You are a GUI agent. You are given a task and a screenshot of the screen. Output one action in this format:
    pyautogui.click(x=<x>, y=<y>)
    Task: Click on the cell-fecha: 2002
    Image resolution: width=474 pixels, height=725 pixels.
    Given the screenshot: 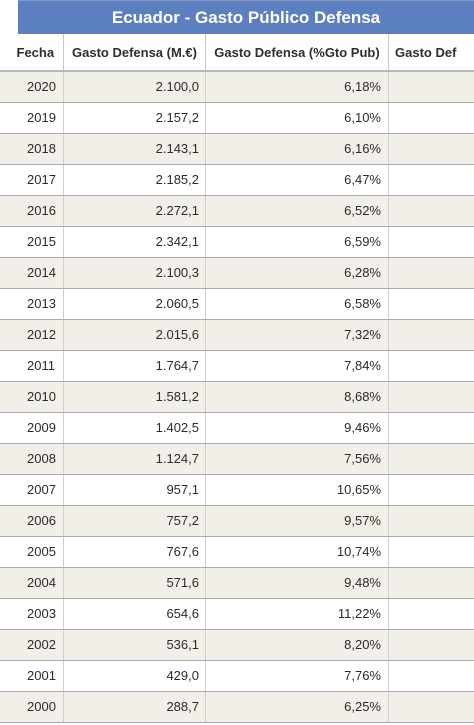 What is the action you would take?
    pyautogui.click(x=32, y=645)
    